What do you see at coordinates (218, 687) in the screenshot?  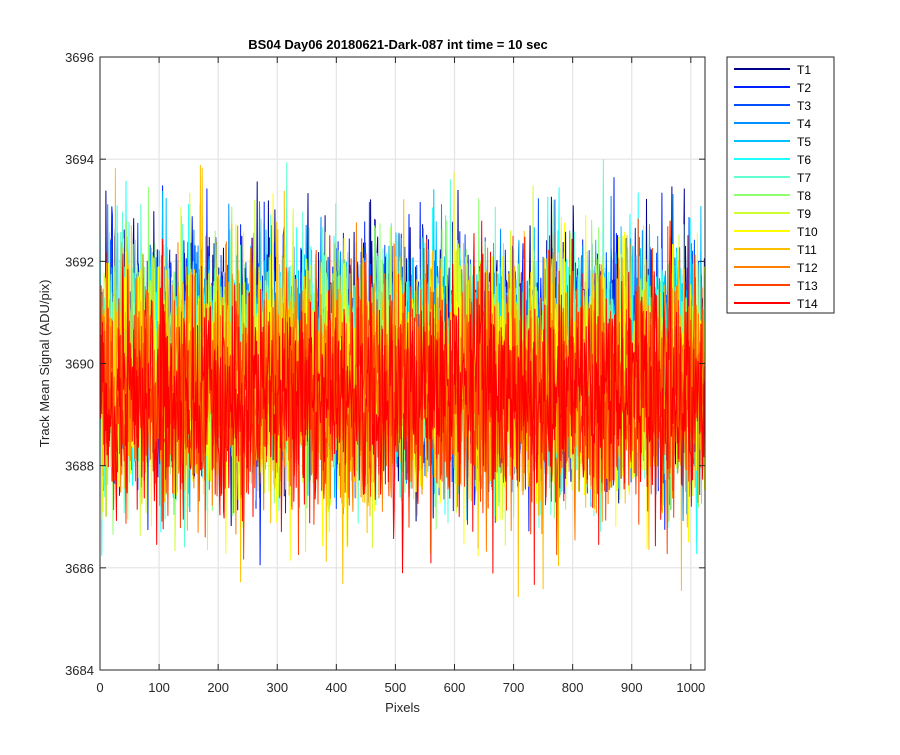 I see `x-tick-label: 200` at bounding box center [218, 687].